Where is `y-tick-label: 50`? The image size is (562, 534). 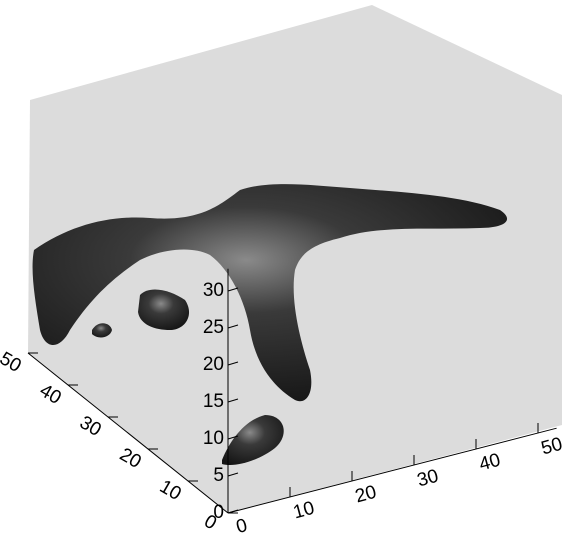 y-tick-label: 50 is located at coordinates (12, 362).